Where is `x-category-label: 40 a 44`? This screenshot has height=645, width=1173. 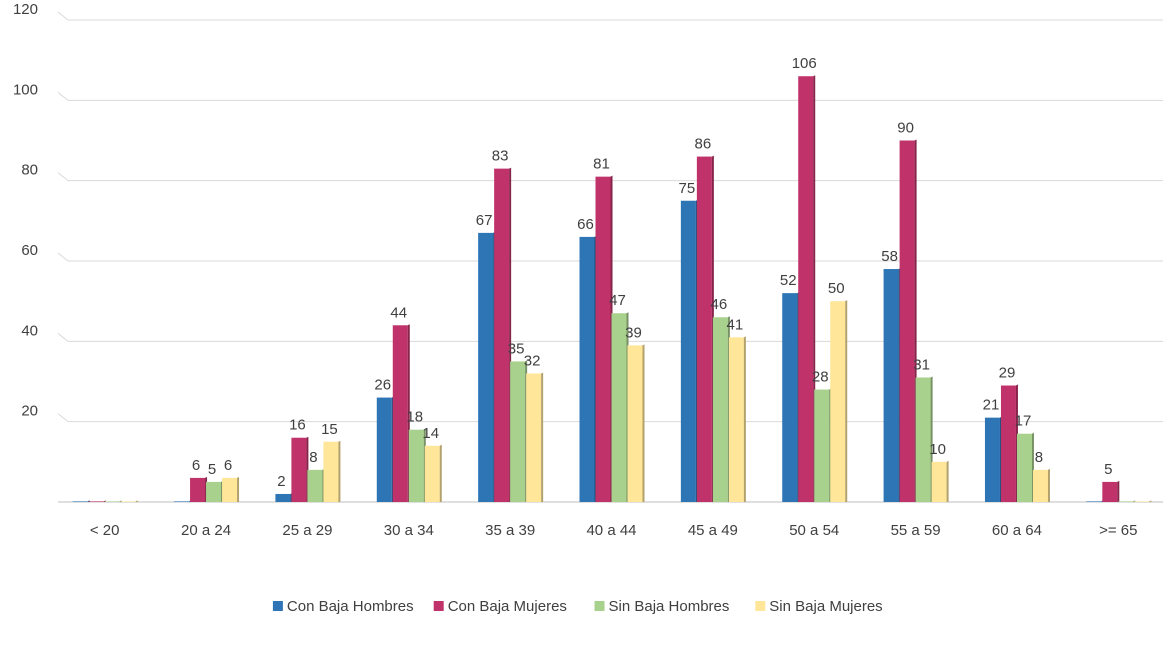
x-category-label: 40 a 44 is located at coordinates (611, 530).